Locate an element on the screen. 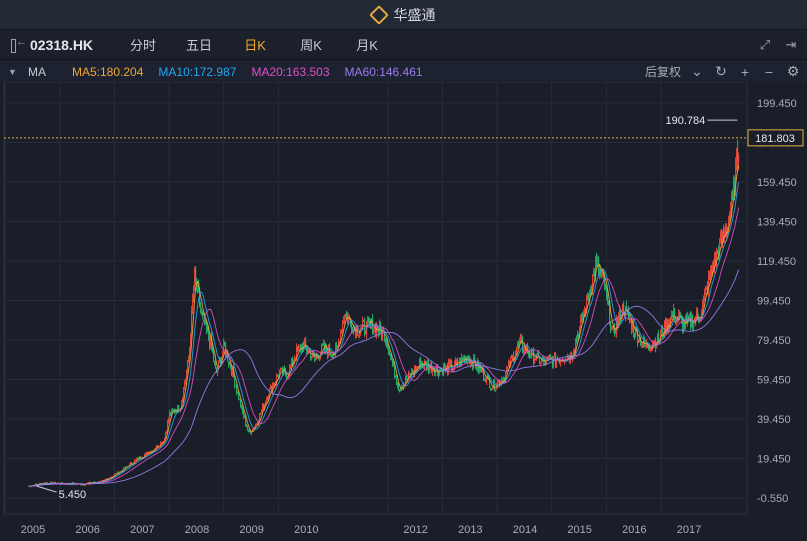 This screenshot has height=541, width=807. ma20-value: MA20:163.503 is located at coordinates (290, 71).